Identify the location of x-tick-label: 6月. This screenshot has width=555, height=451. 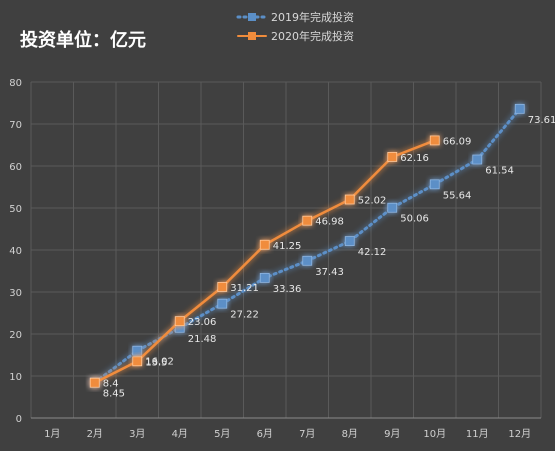
(265, 434).